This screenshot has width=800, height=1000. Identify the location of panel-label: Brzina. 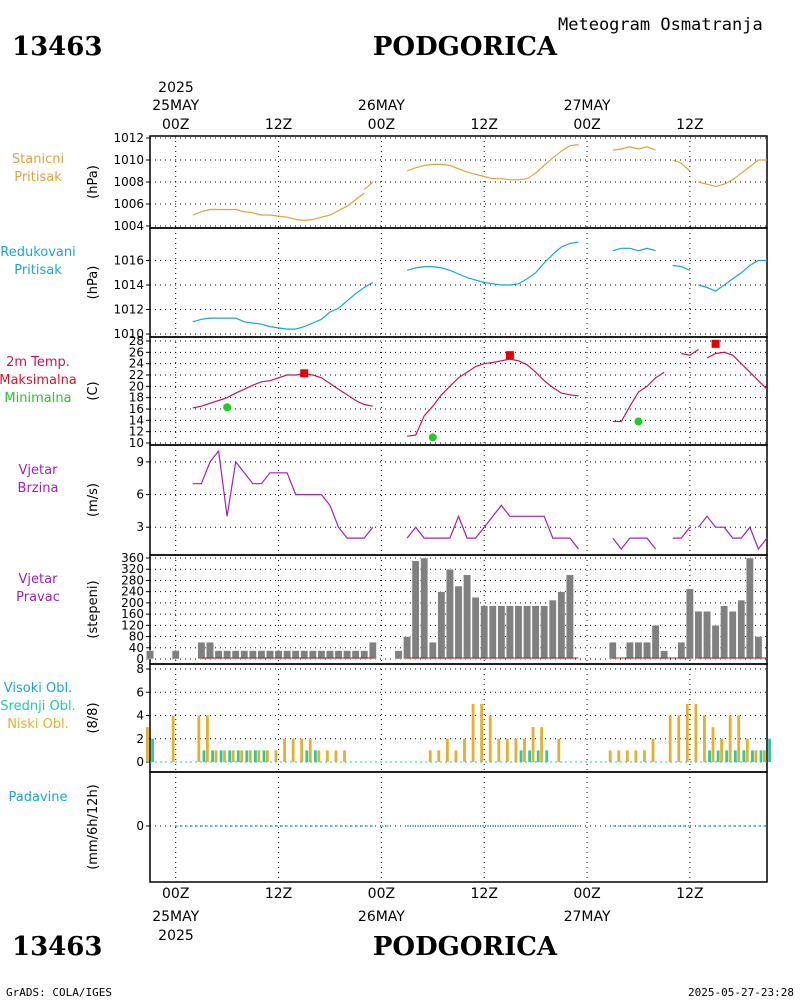
(38, 488).